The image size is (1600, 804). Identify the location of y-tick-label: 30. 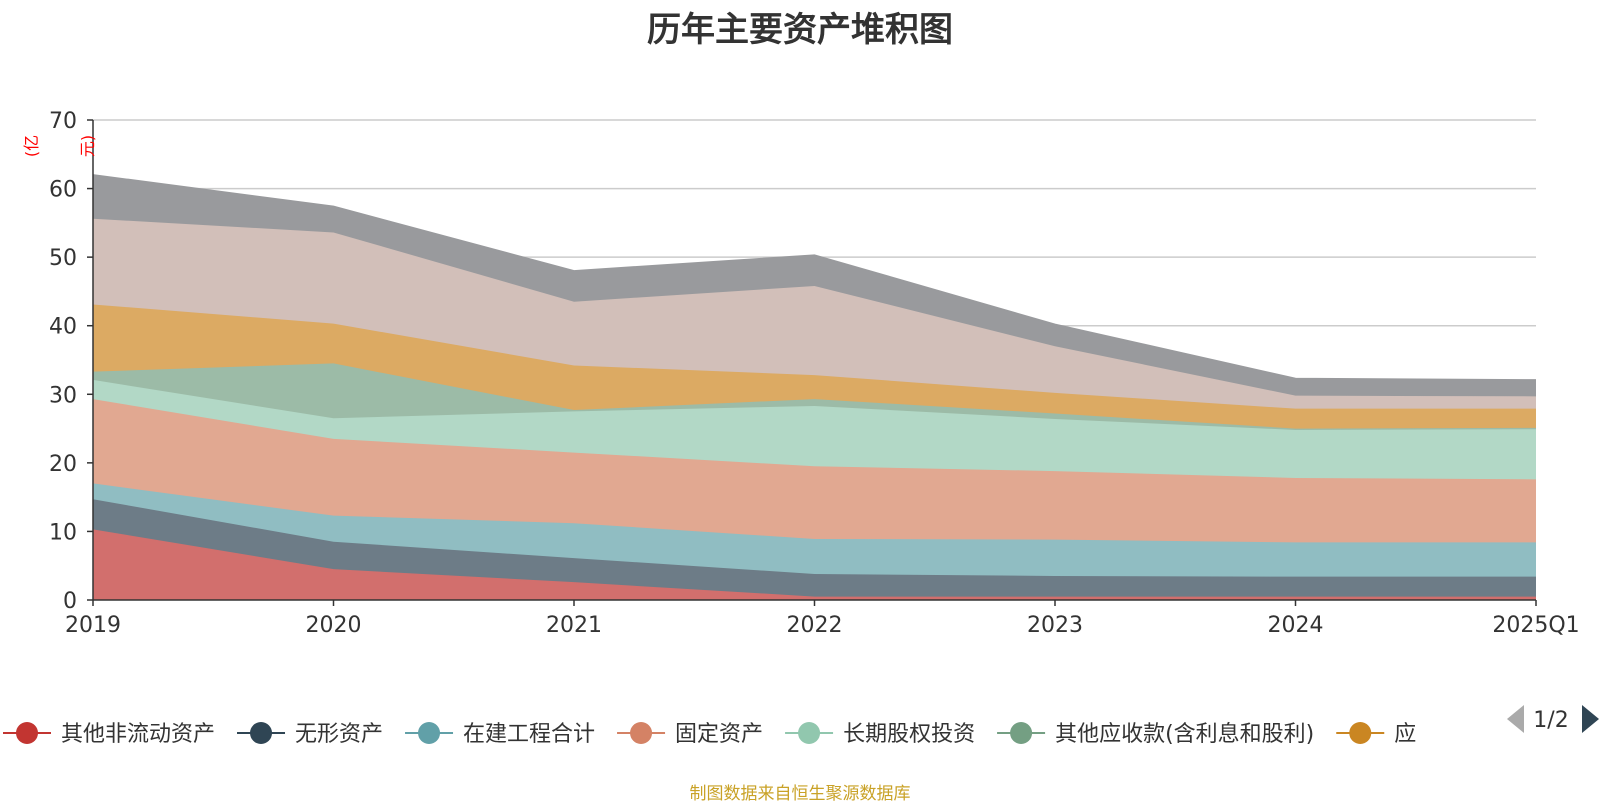
(63, 395).